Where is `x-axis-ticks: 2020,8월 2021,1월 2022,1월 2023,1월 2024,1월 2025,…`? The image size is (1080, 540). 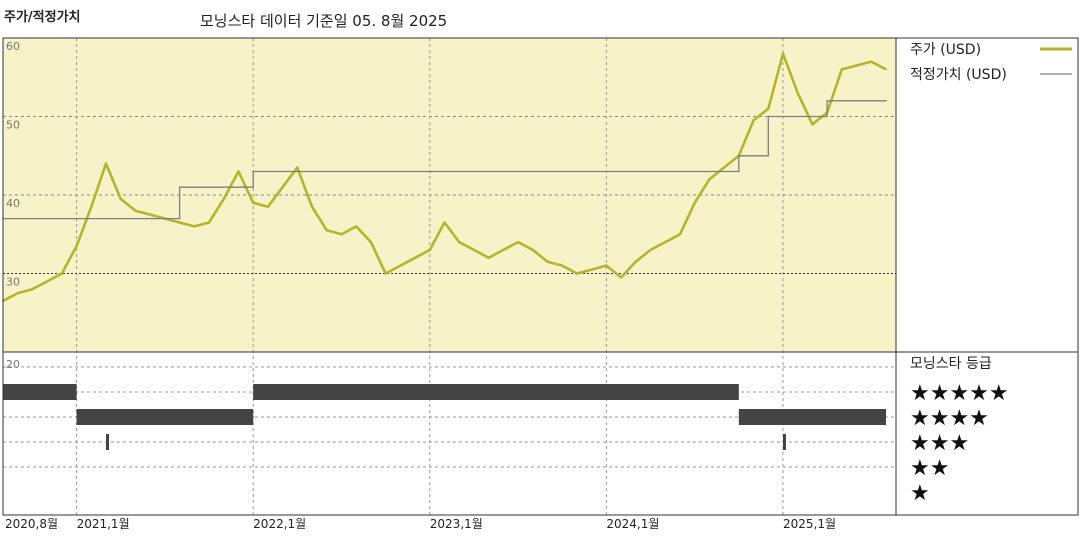 x-axis-ticks: 2020,8월 2021,1월 2022,1월 2023,1월 2024,1월 2025,… is located at coordinates (420, 524).